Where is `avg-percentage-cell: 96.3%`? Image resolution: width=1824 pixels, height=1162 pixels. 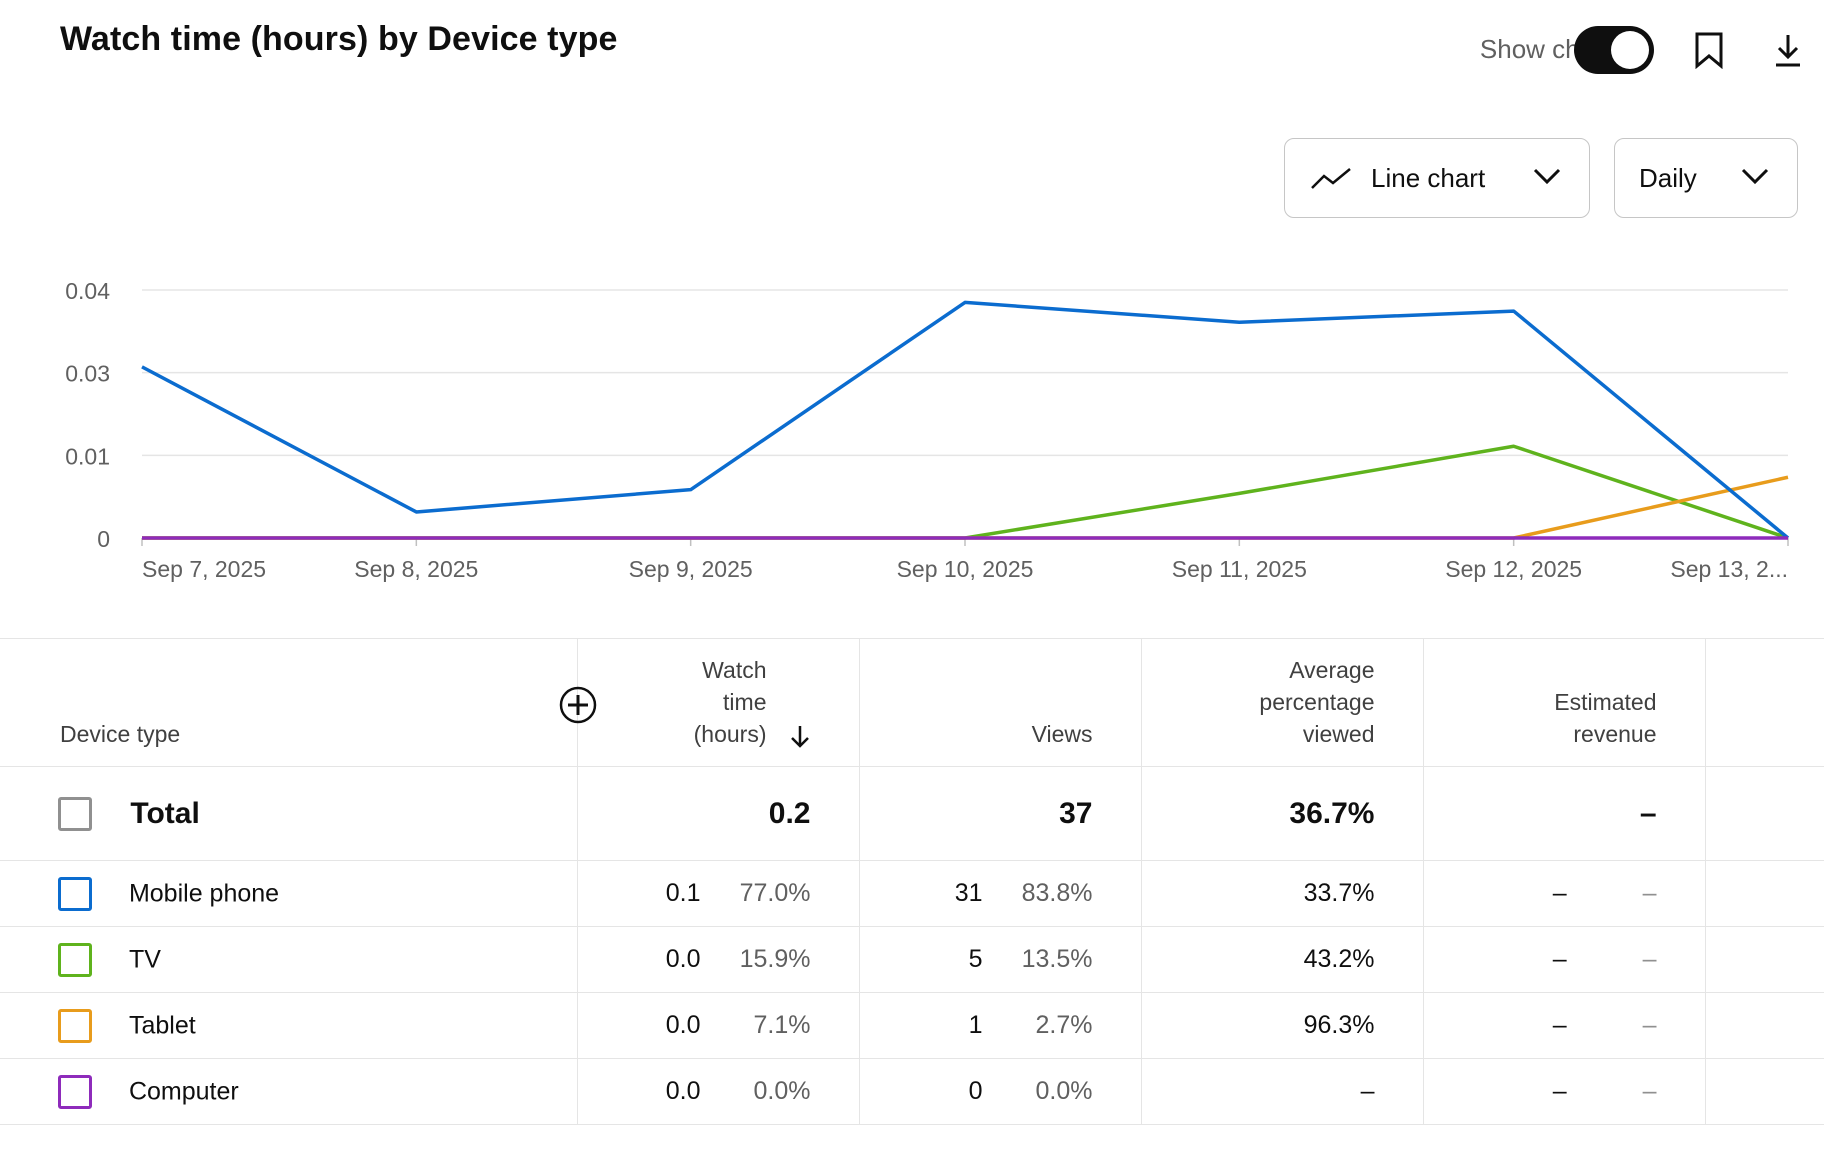
avg-percentage-cell: 96.3% is located at coordinates (1282, 1025).